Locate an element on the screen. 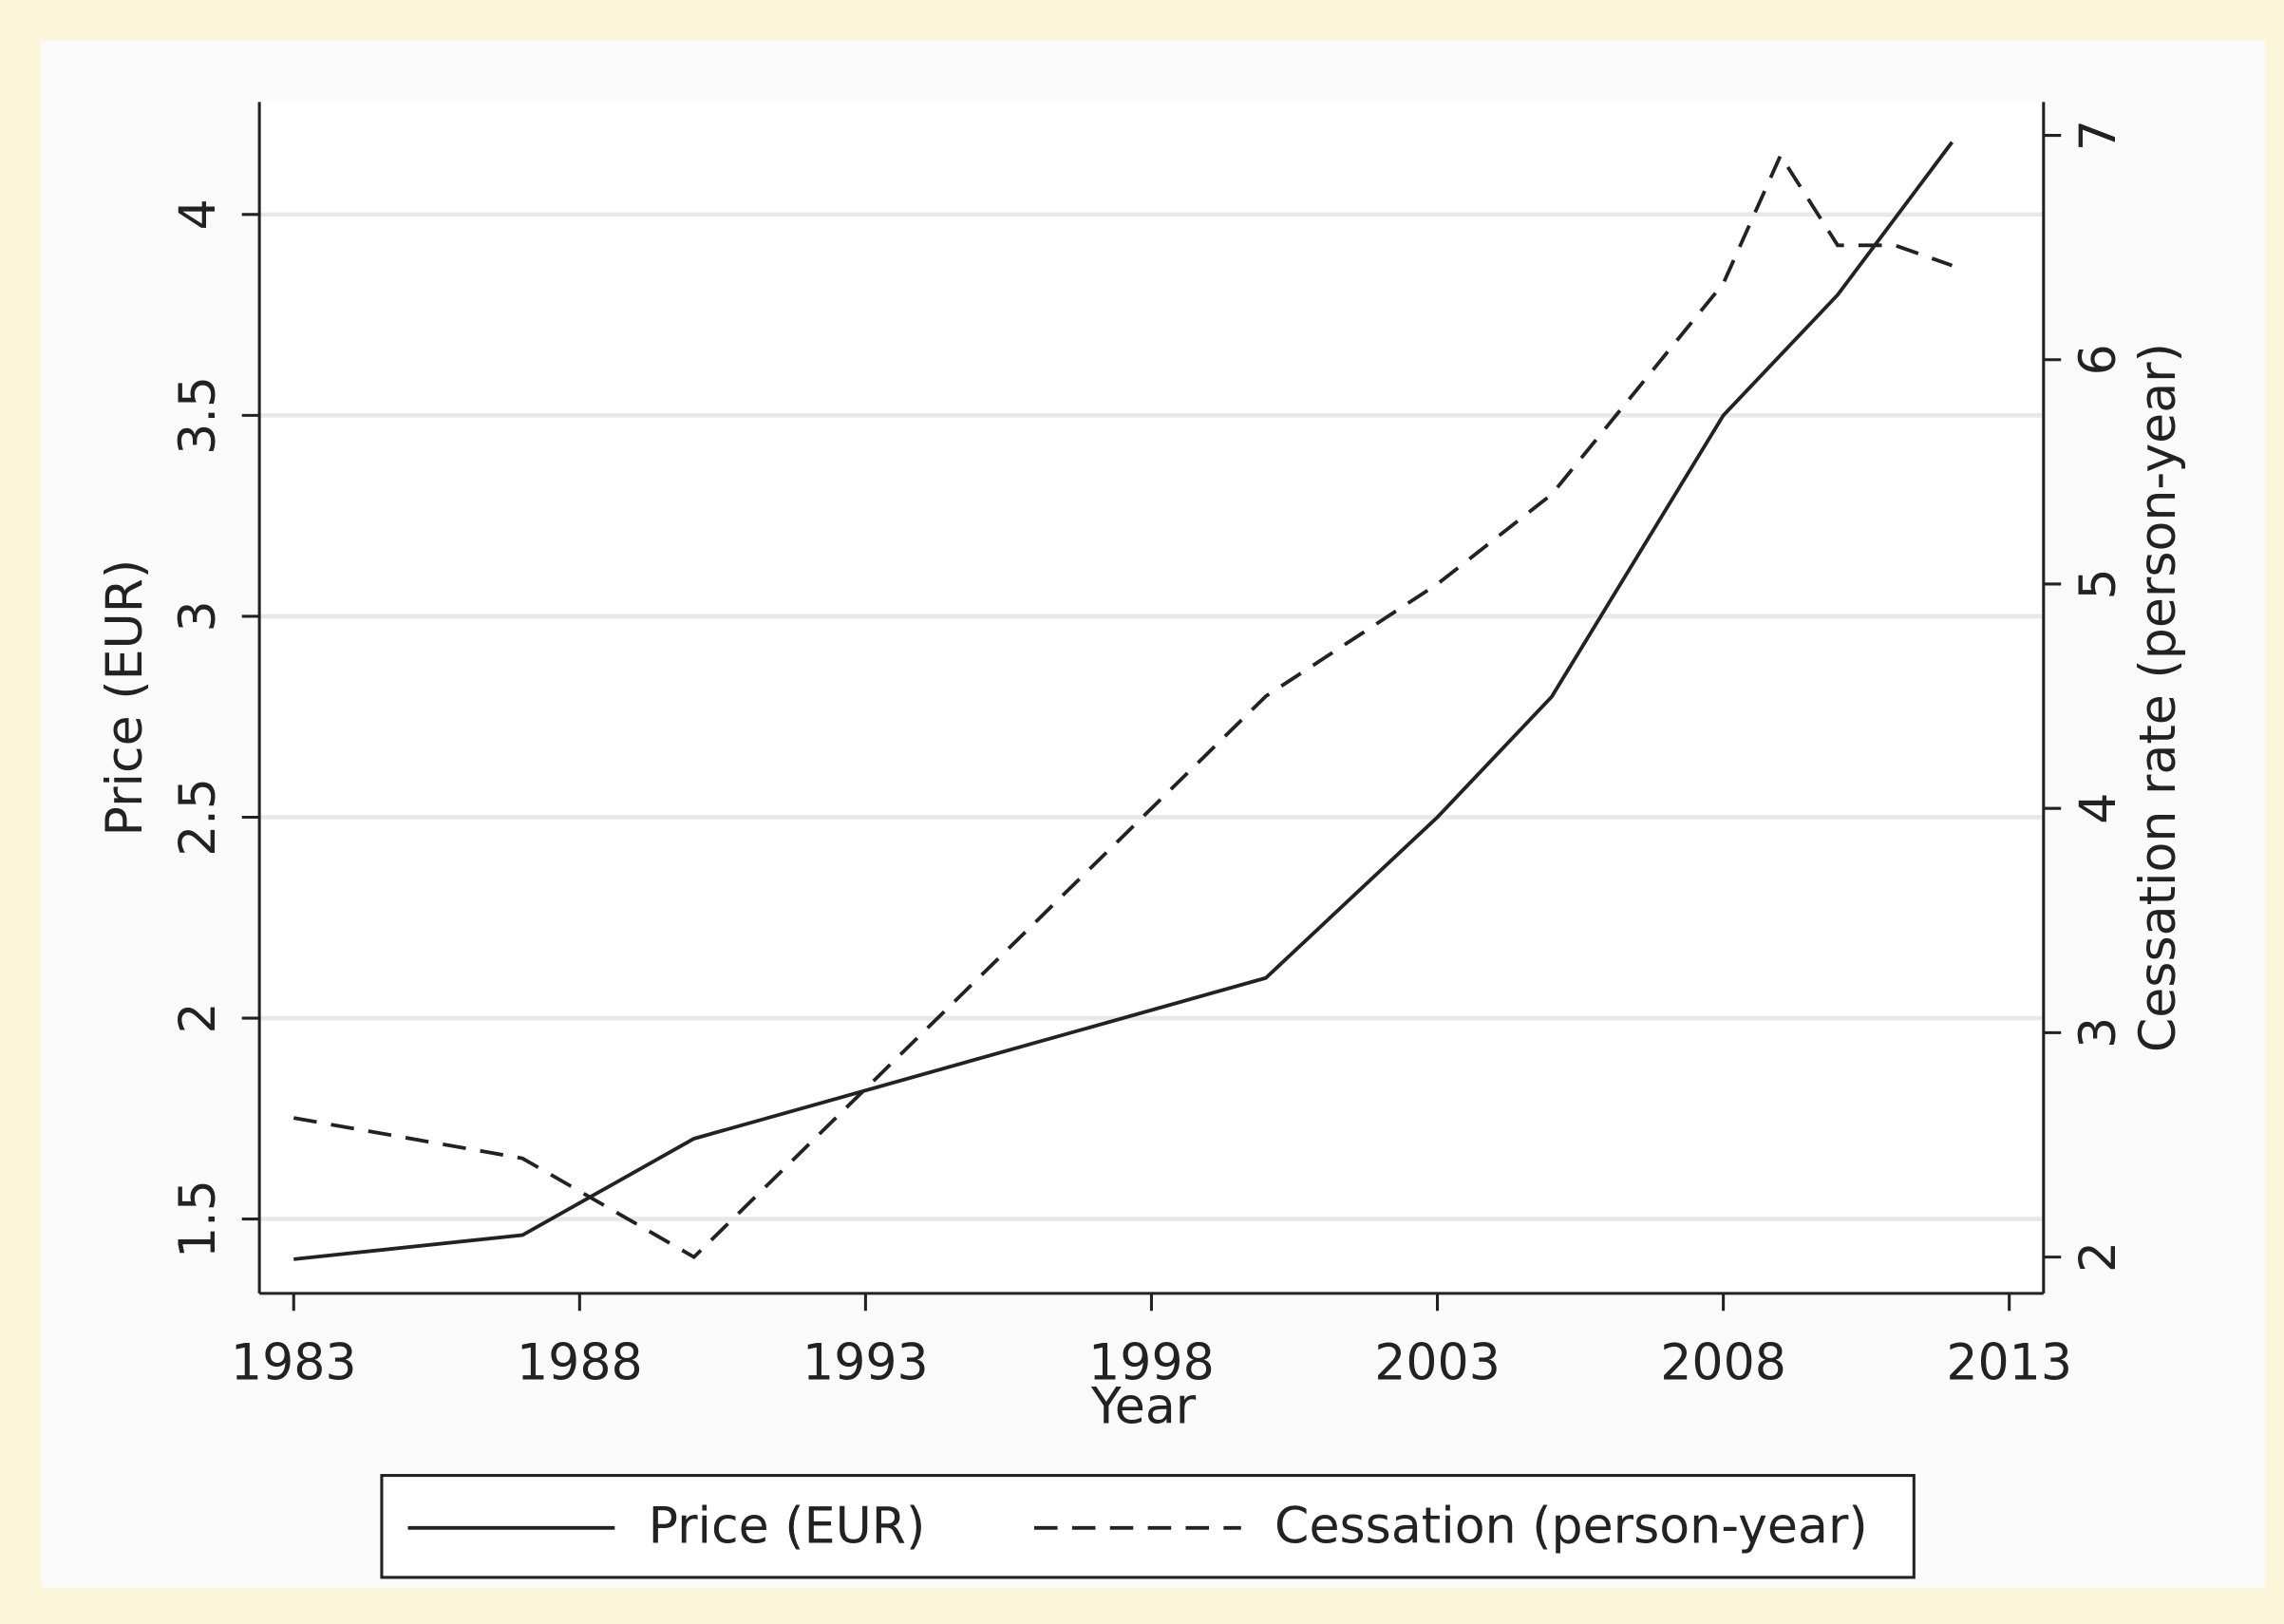 Image resolution: width=2284 pixels, height=1624 pixels. y2-axis-label: Cessation rate (person-year) is located at coordinates (2159, 697).